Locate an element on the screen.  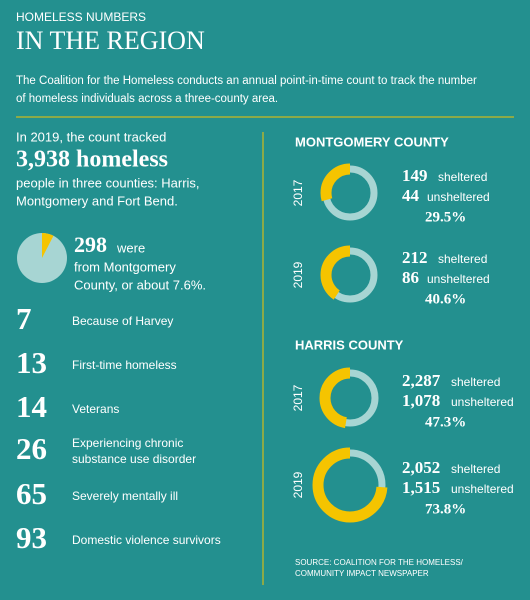
share-count: 298 is located at coordinates (90, 244).